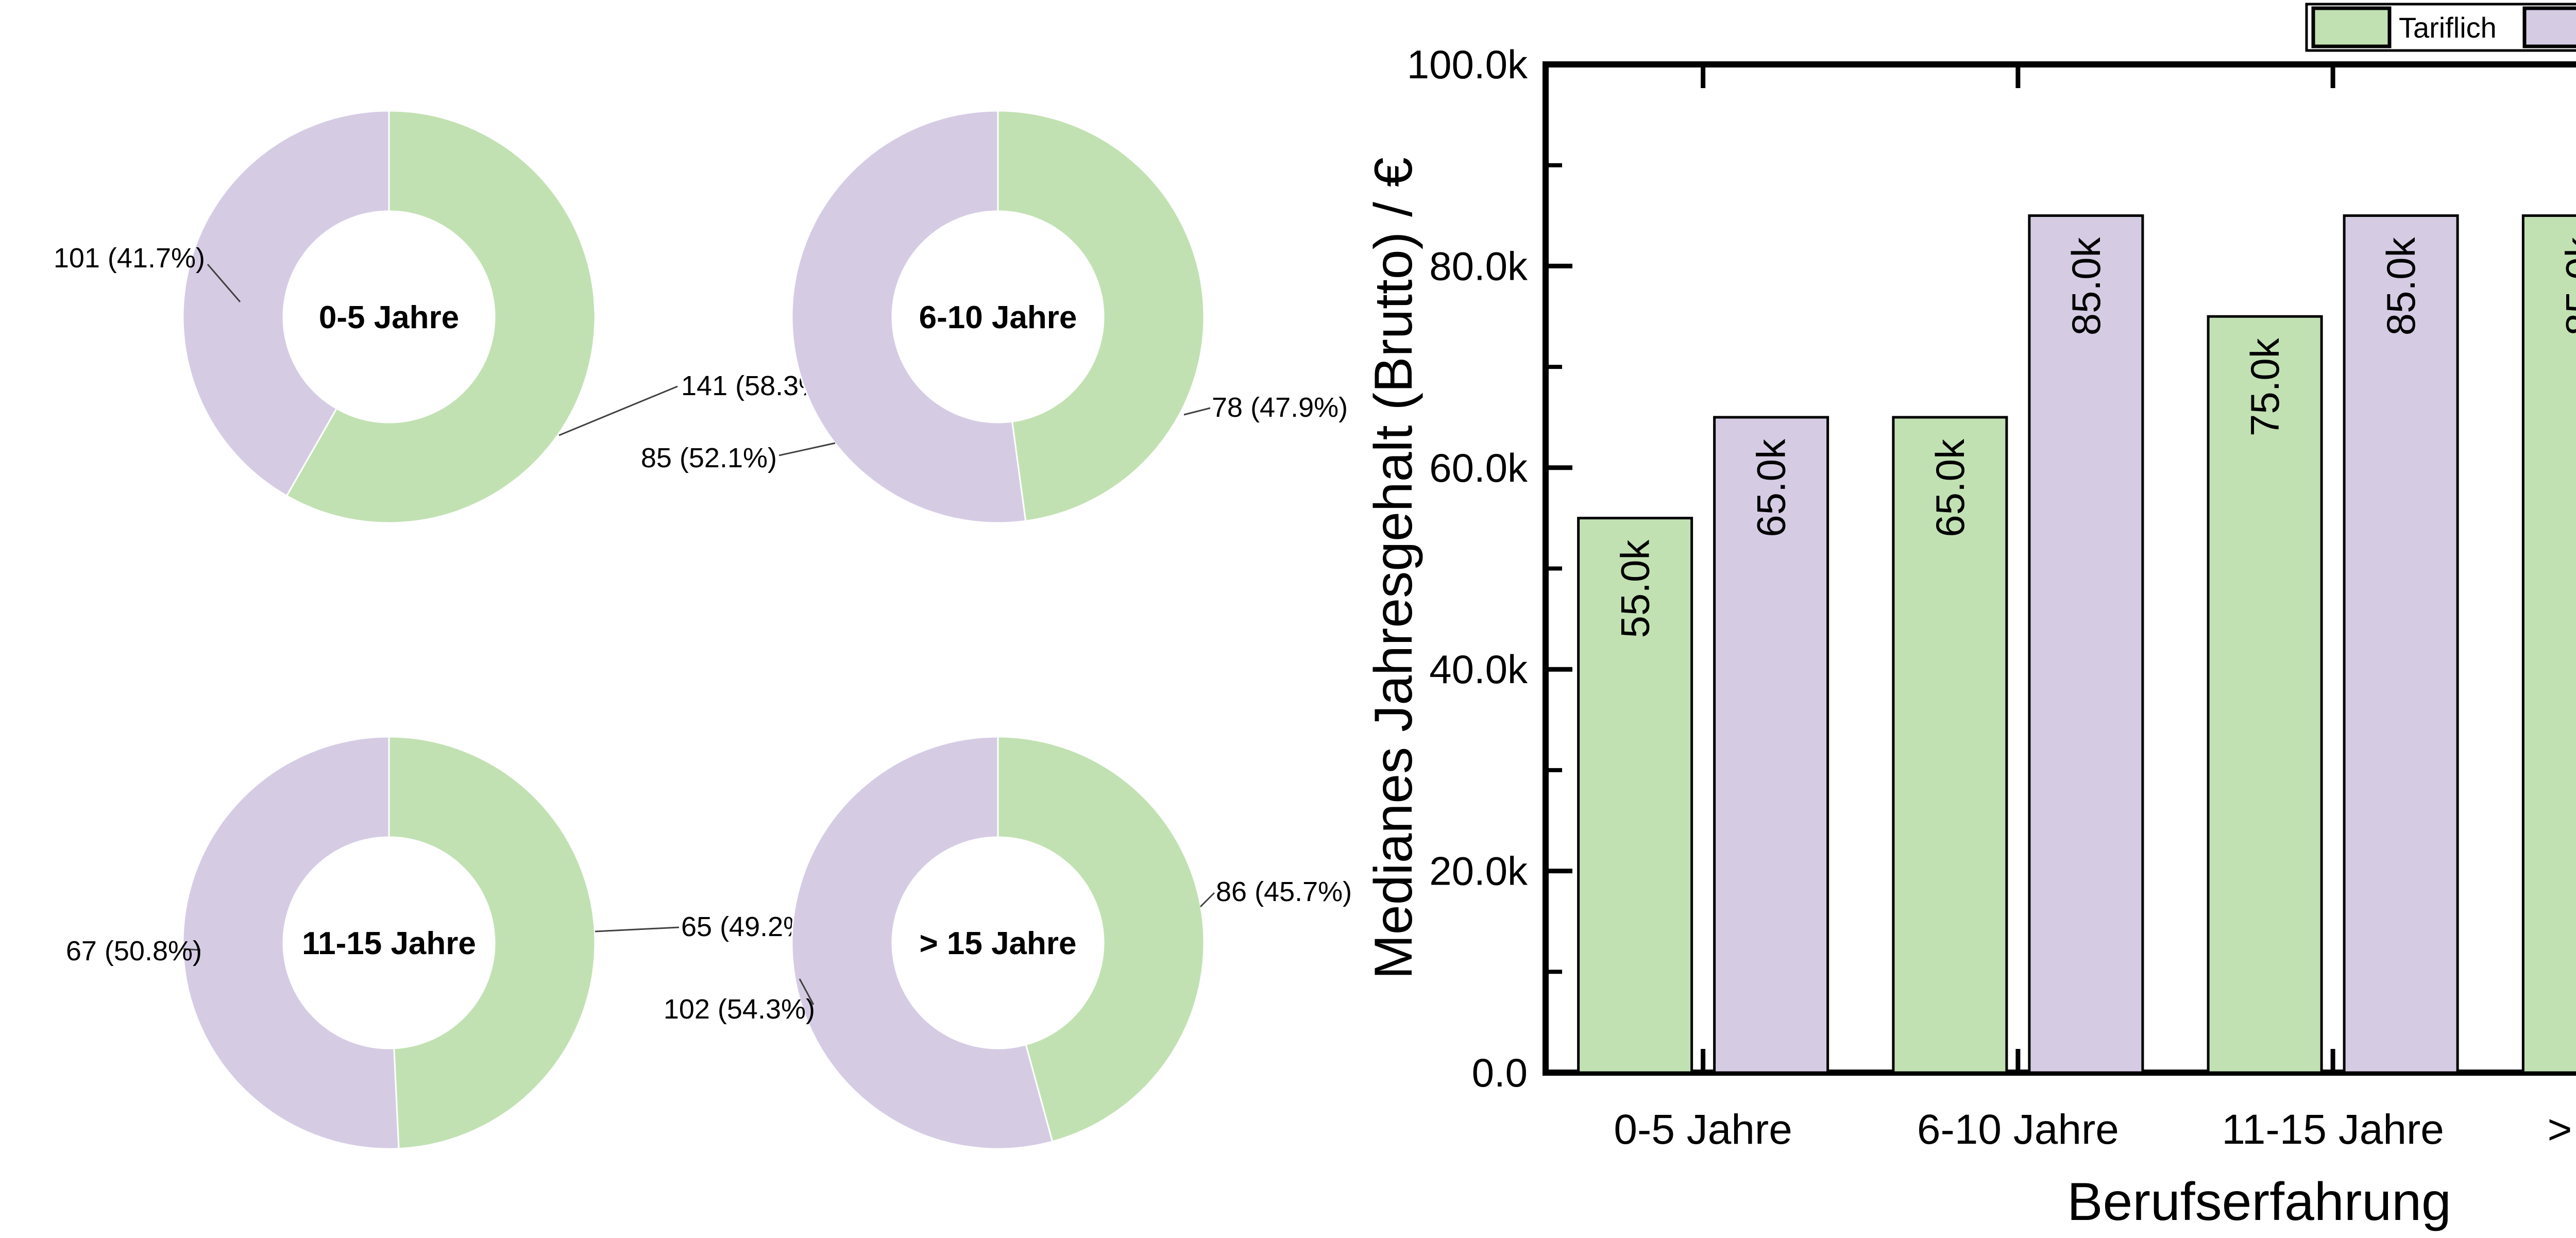  Describe the element at coordinates (2549, 27) in the screenshot. I see `legend-swatch-aussertariflich` at that location.